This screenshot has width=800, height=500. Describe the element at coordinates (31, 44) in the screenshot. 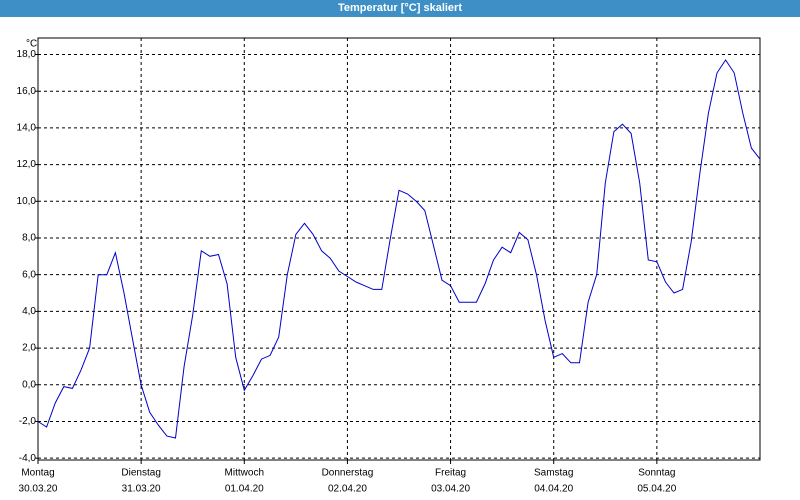

I see `y-unit: °C` at that location.